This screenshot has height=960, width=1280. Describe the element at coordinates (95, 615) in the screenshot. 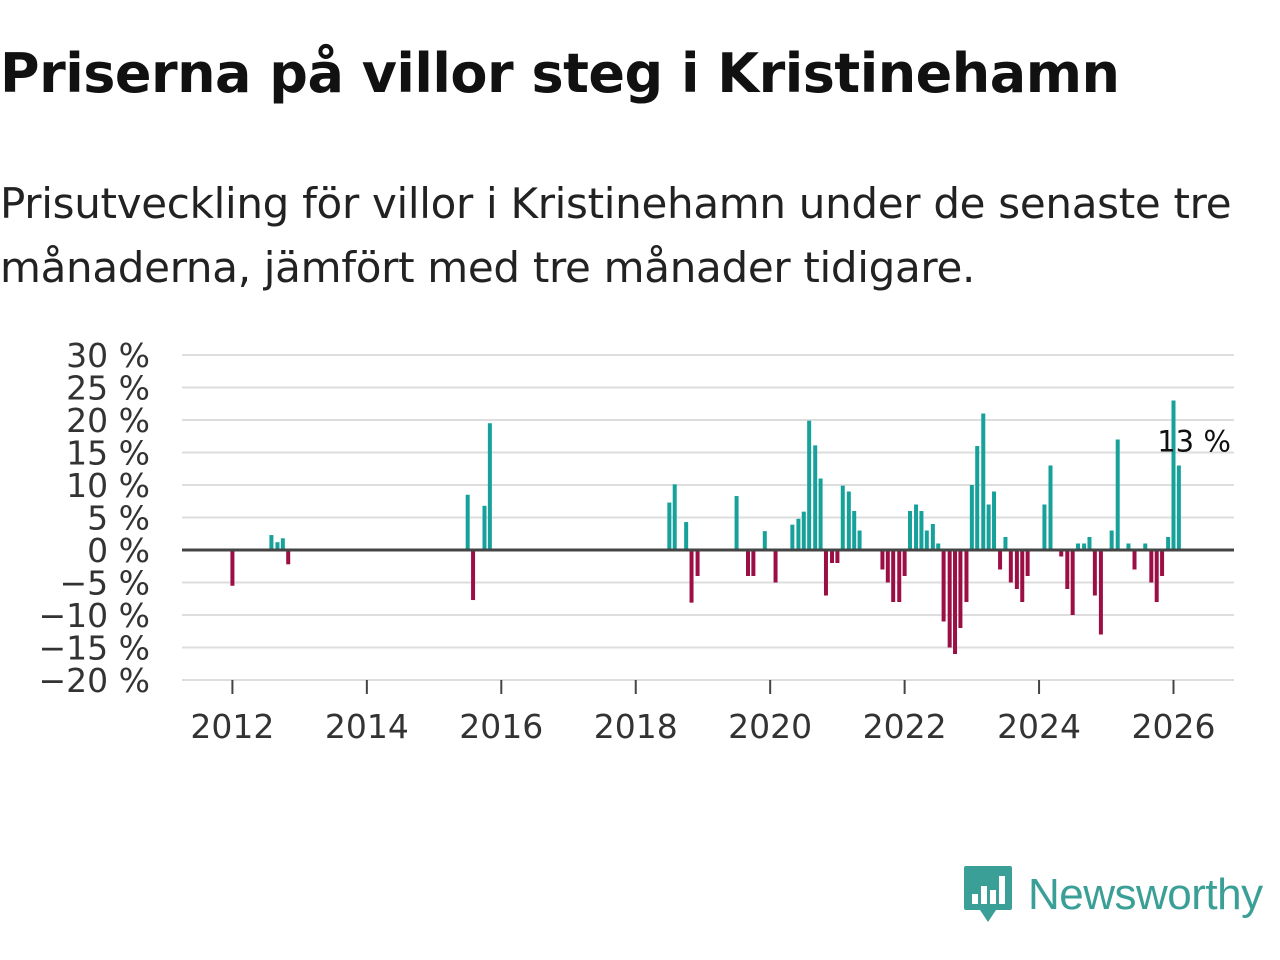

I see `y-tick-label: −10 %` at that location.